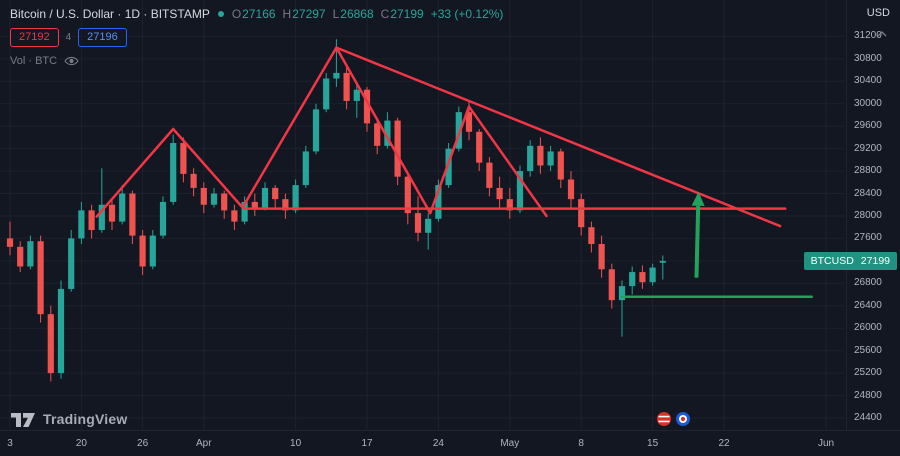 The height and width of the screenshot is (456, 900). Describe the element at coordinates (407, 14) in the screenshot. I see `close-value: 27199` at that location.